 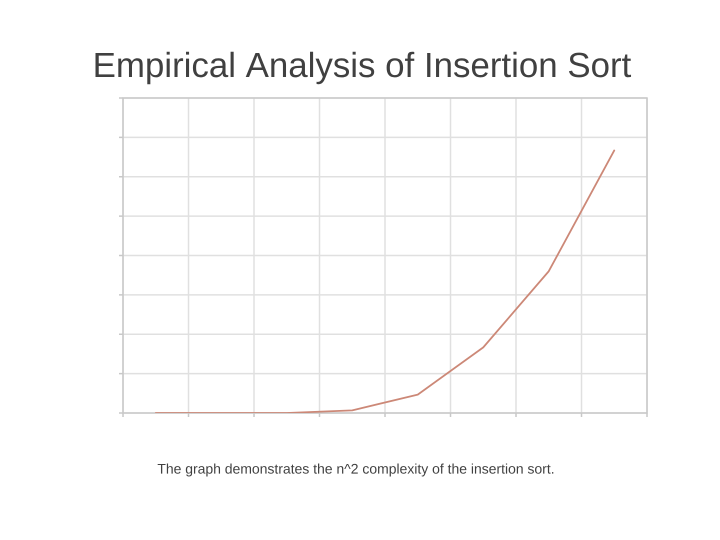 I want to click on text: The graph demonstrates the n^2 complexity of the insertion sort., so click(x=356, y=469).